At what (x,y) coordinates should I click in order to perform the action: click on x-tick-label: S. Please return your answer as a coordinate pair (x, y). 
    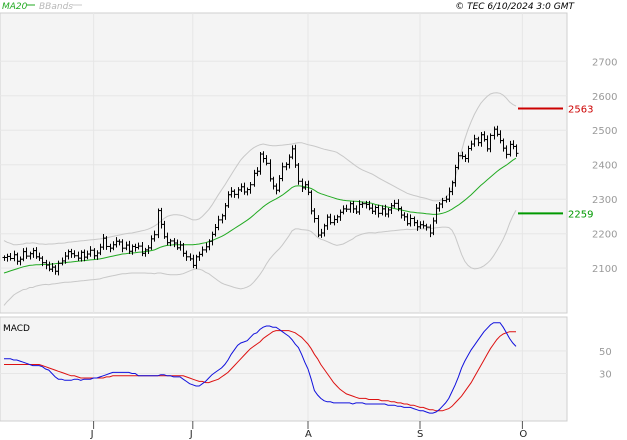
    Looking at the image, I should click on (420, 434).